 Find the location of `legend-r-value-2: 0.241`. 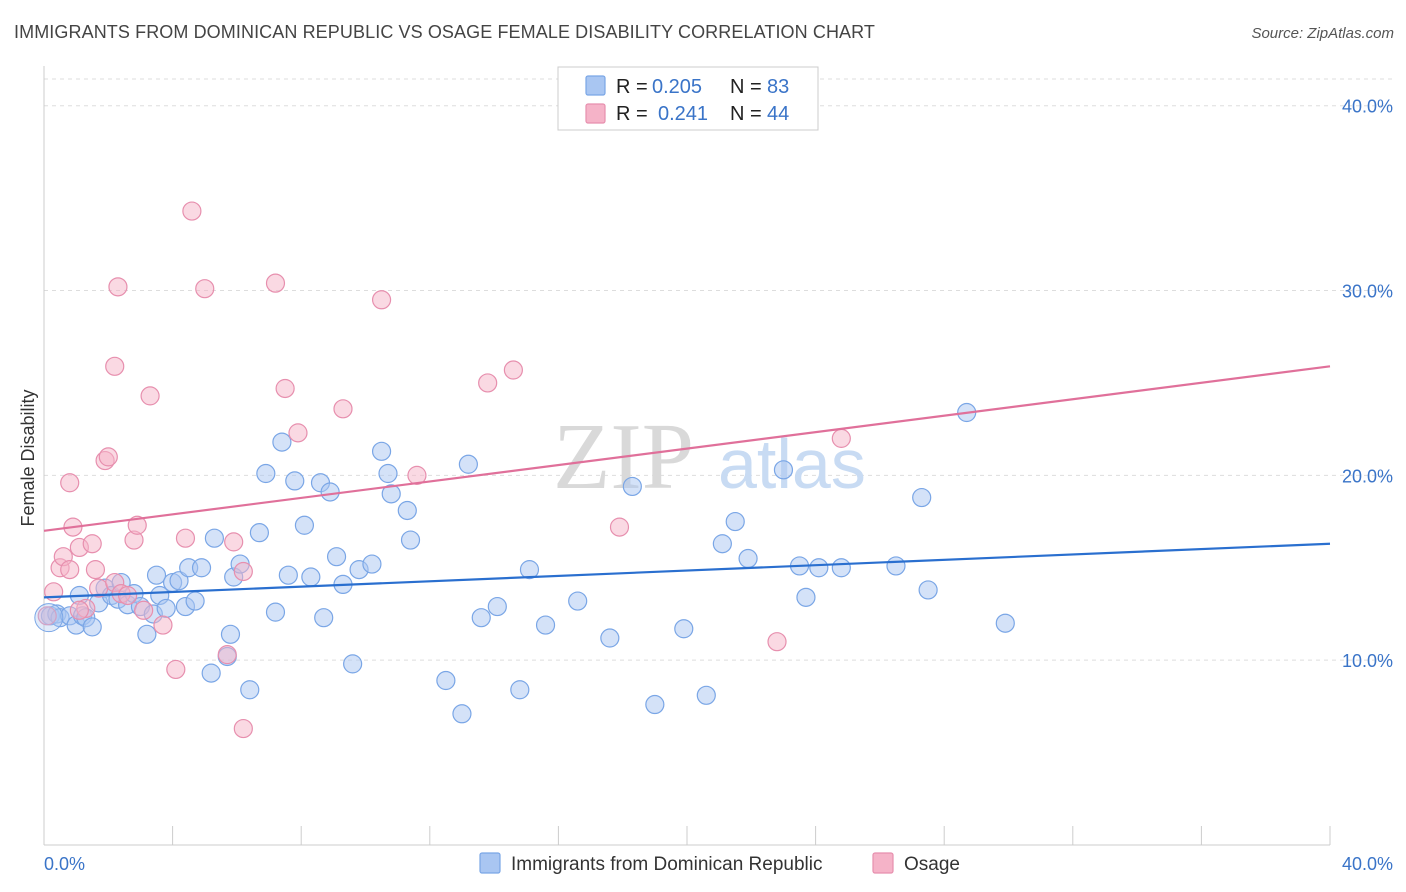

legend-r-value-2: 0.241 is located at coordinates (683, 114).